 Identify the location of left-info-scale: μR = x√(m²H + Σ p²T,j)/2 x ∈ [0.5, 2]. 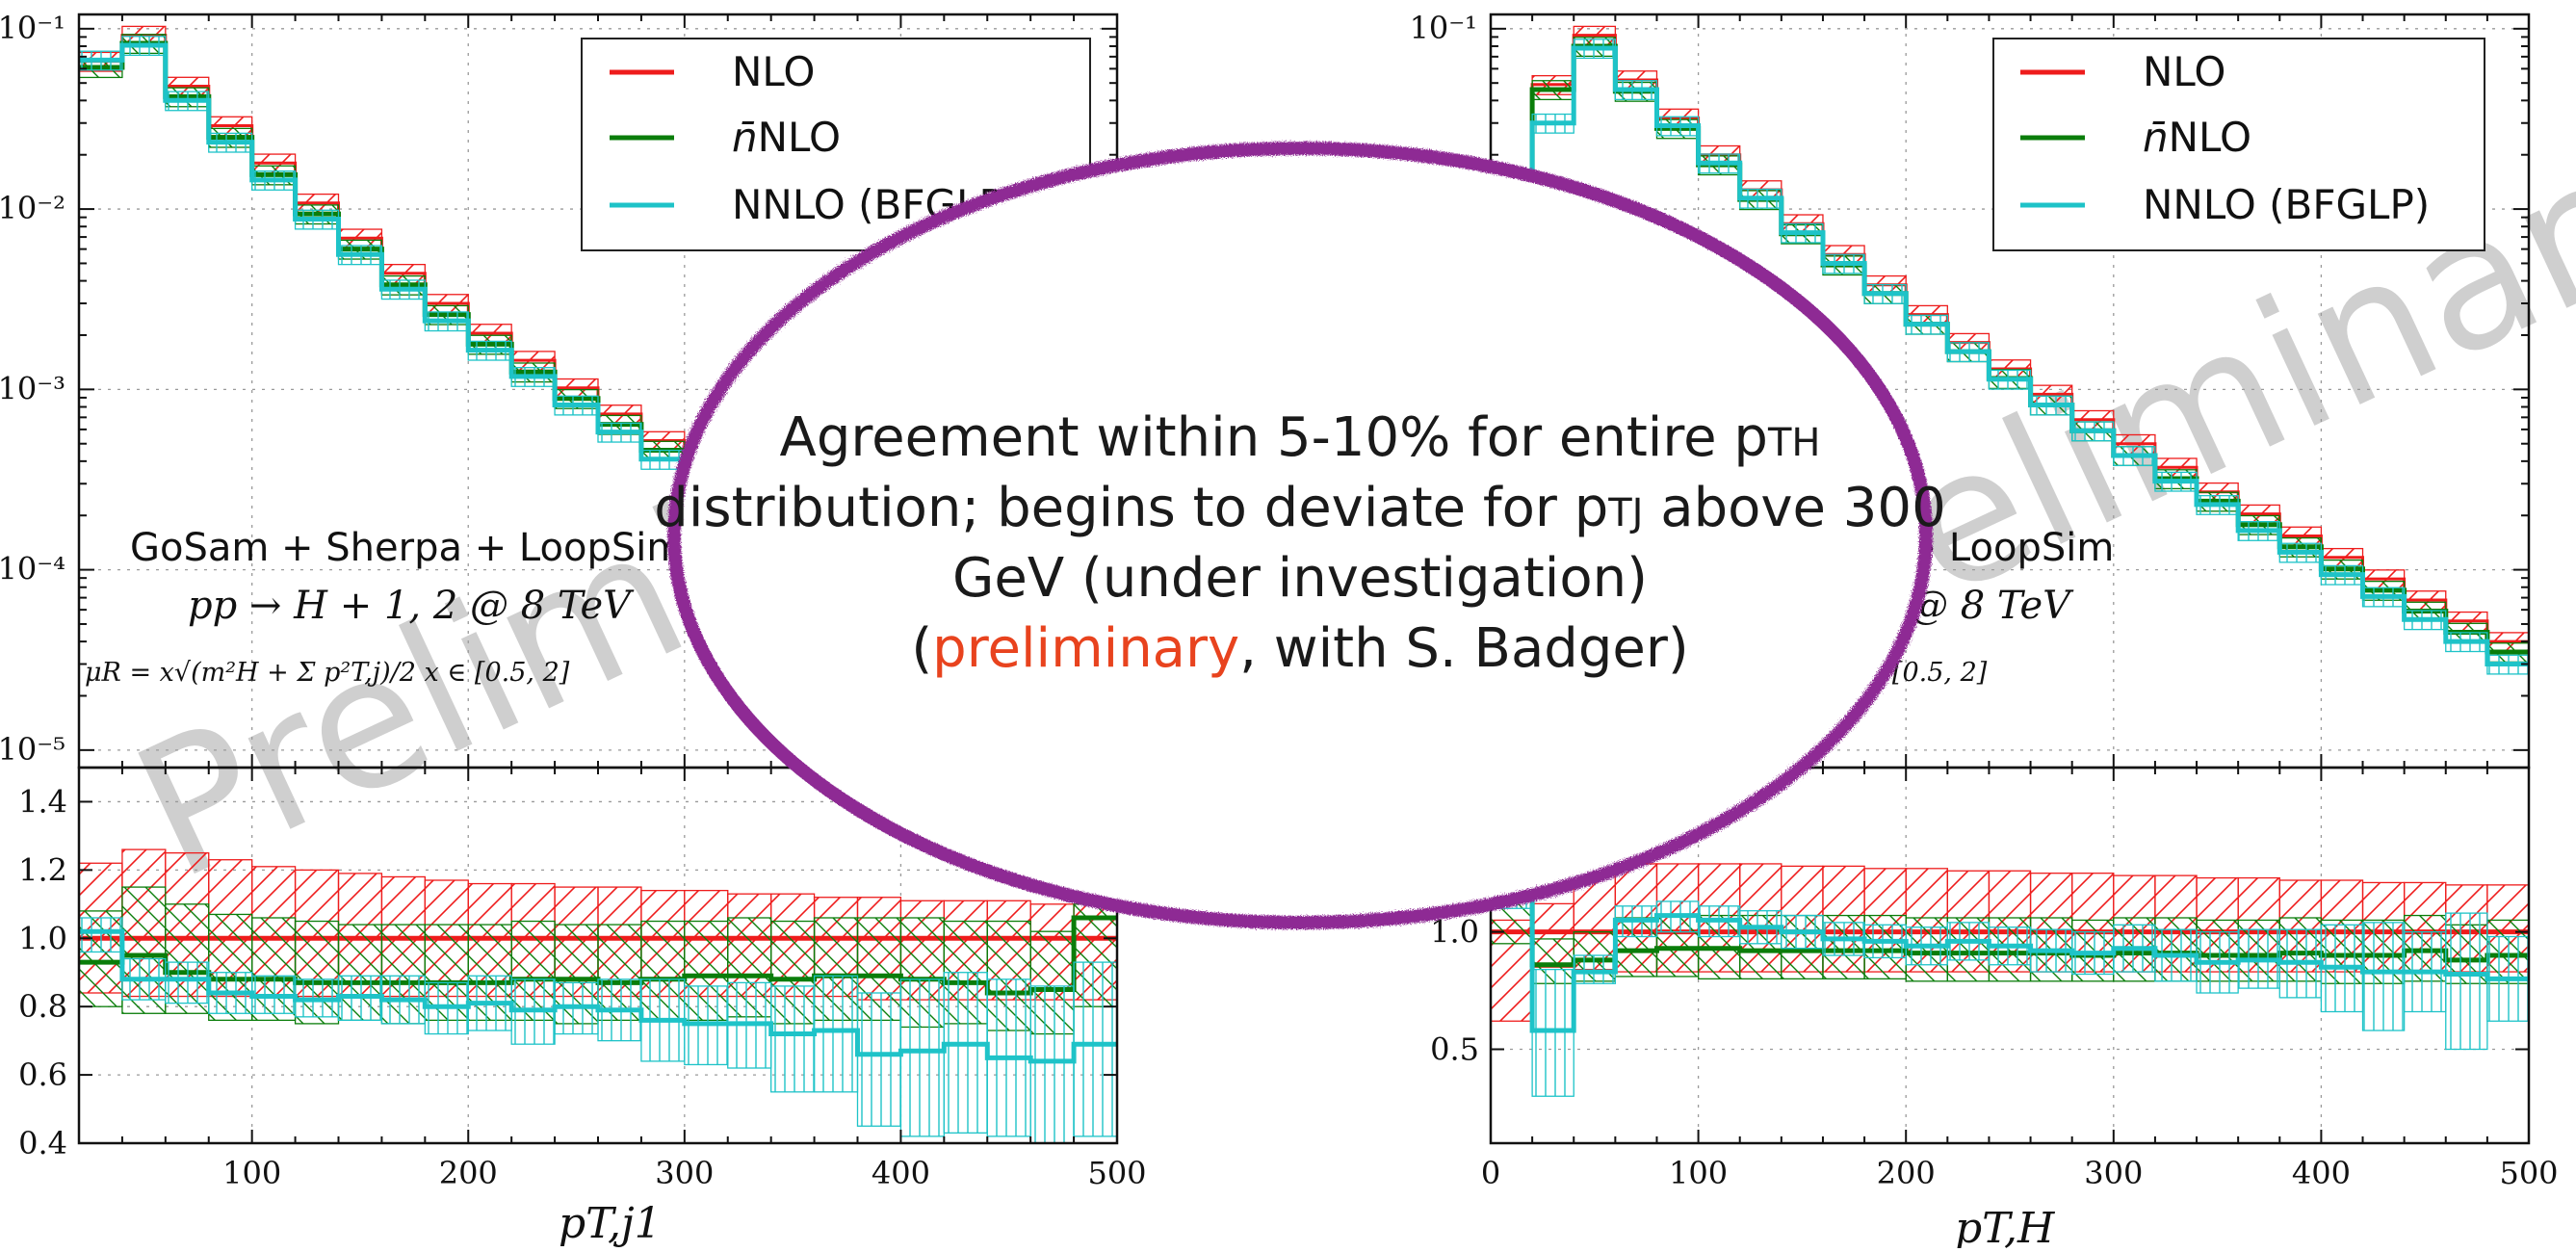
(327, 673).